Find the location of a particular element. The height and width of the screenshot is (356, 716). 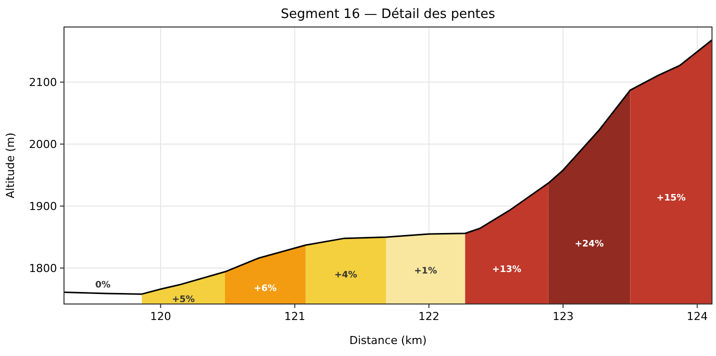

x-tick-label: 123 is located at coordinates (563, 316).